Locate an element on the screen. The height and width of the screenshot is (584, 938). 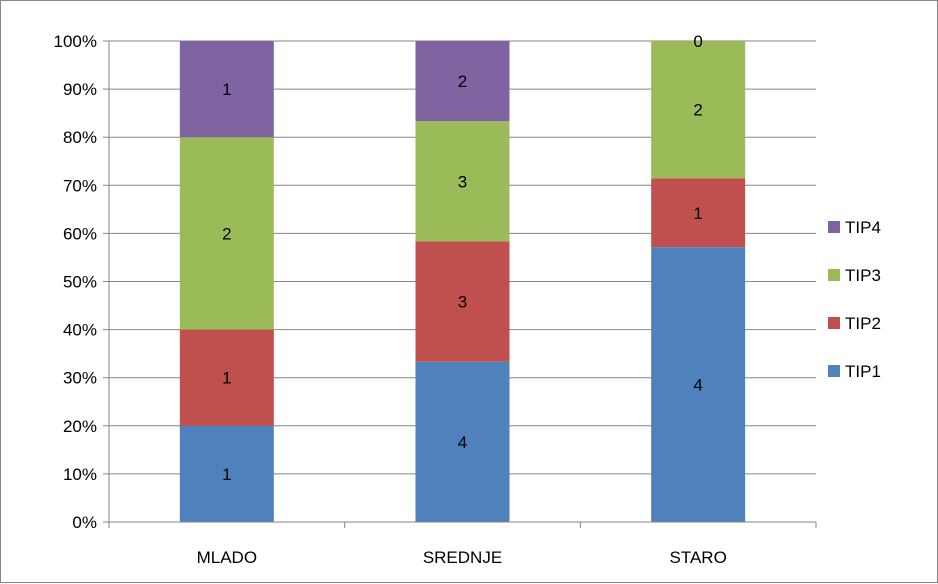
y-tick-label: 20% is located at coordinates (80, 426).